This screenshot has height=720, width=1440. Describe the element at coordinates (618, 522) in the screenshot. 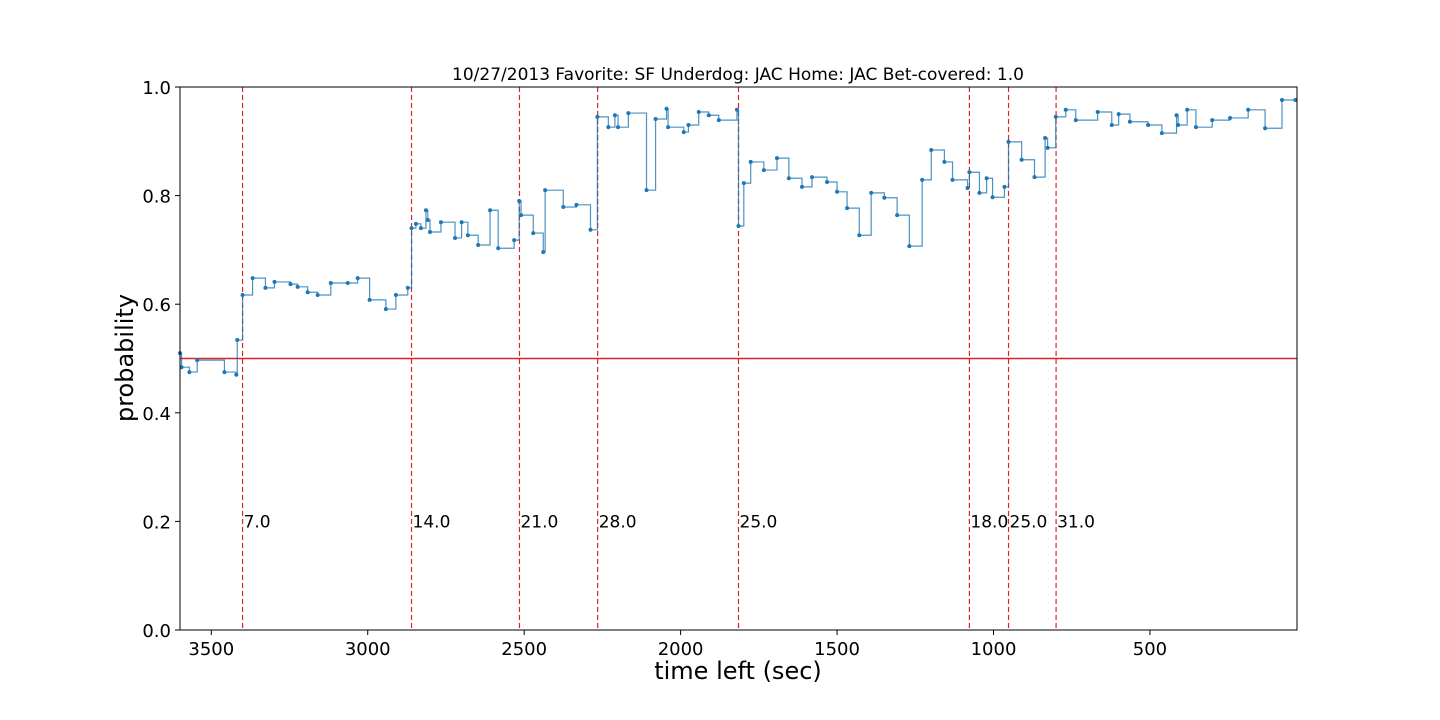

I see `score-label: 28.0` at that location.